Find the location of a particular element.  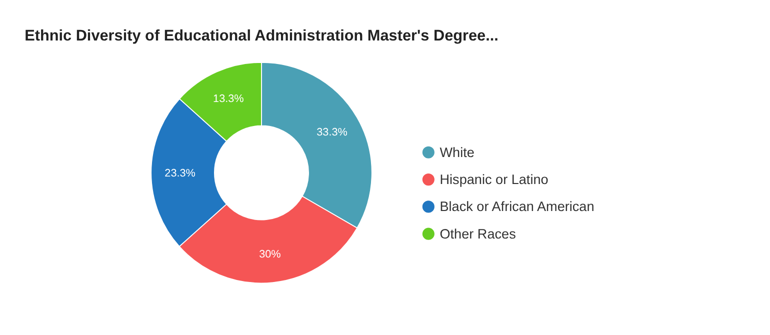

legend-label: Black or African American is located at coordinates (517, 206).